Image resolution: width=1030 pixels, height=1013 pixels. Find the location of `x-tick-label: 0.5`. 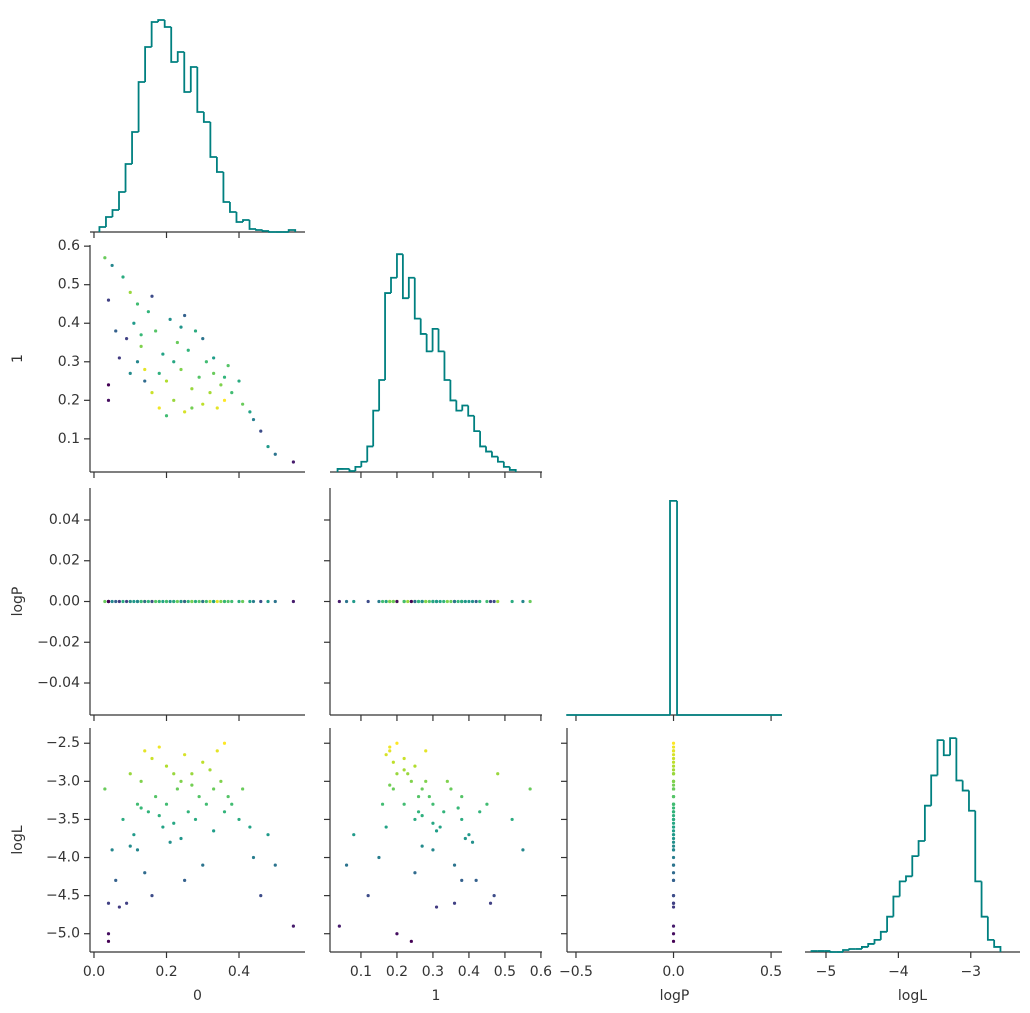

x-tick-label: 0.5 is located at coordinates (505, 972).